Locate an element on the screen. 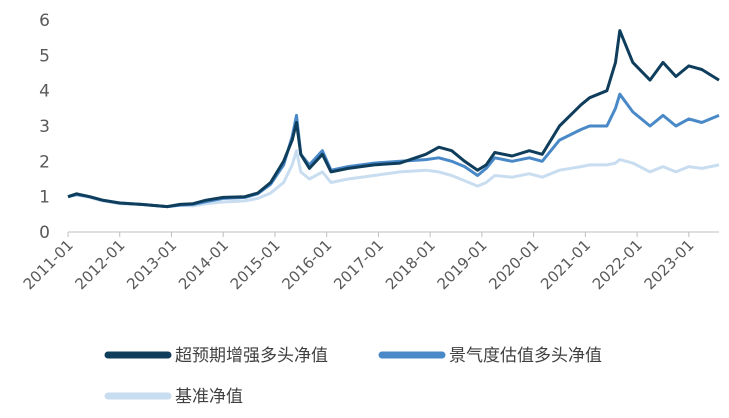 The width and height of the screenshot is (729, 418). x-tick-label: 2023-01 is located at coordinates (669, 264).